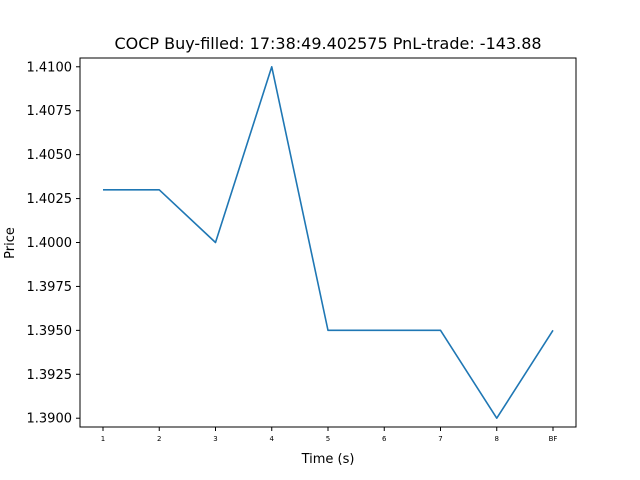 Image resolution: width=640 pixels, height=480 pixels. What do you see at coordinates (50, 331) in the screenshot?
I see `y-tick-label: 1.3950` at bounding box center [50, 331].